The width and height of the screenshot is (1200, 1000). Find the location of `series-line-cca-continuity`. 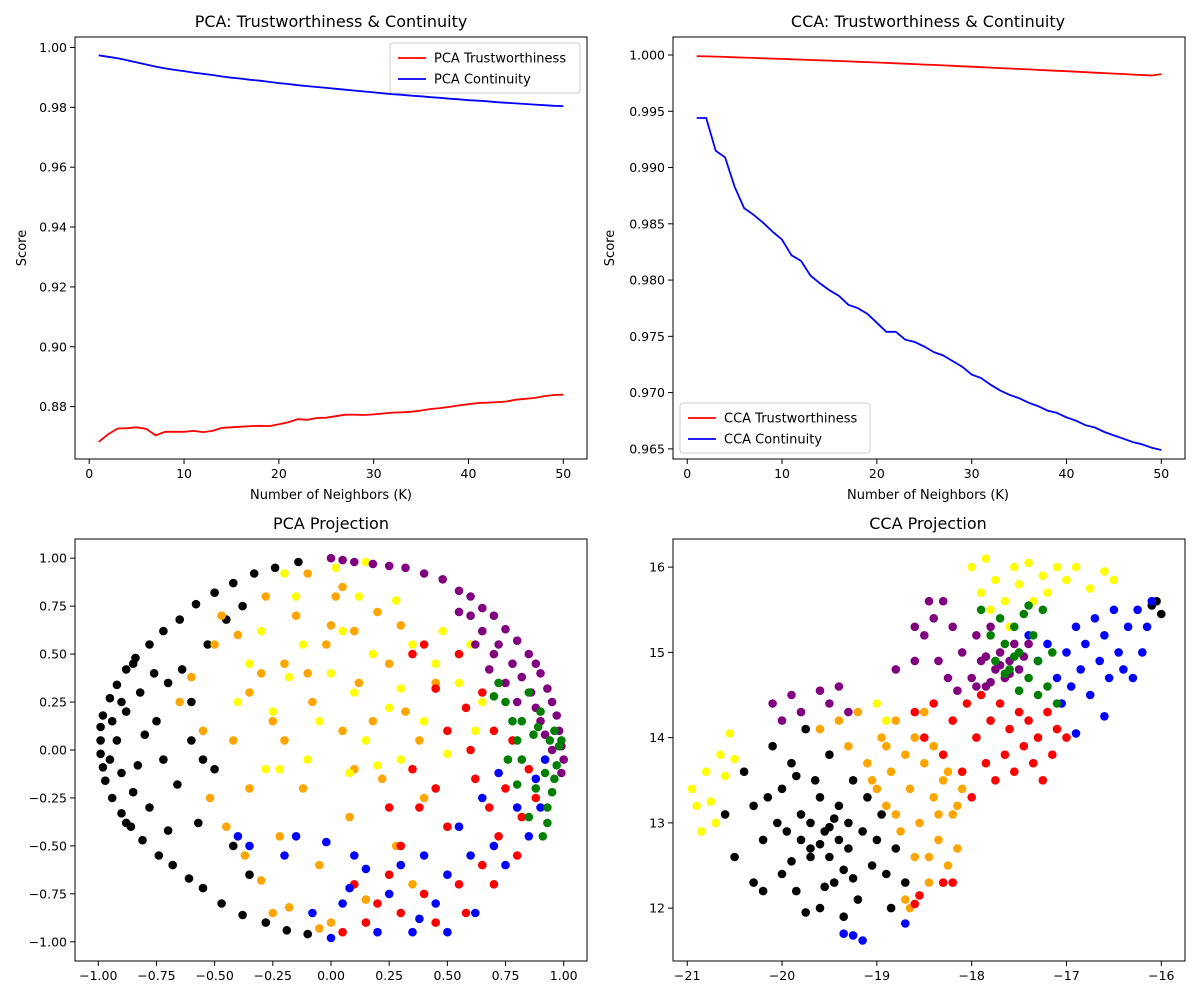

series-line-cca-continuity is located at coordinates (929, 284).